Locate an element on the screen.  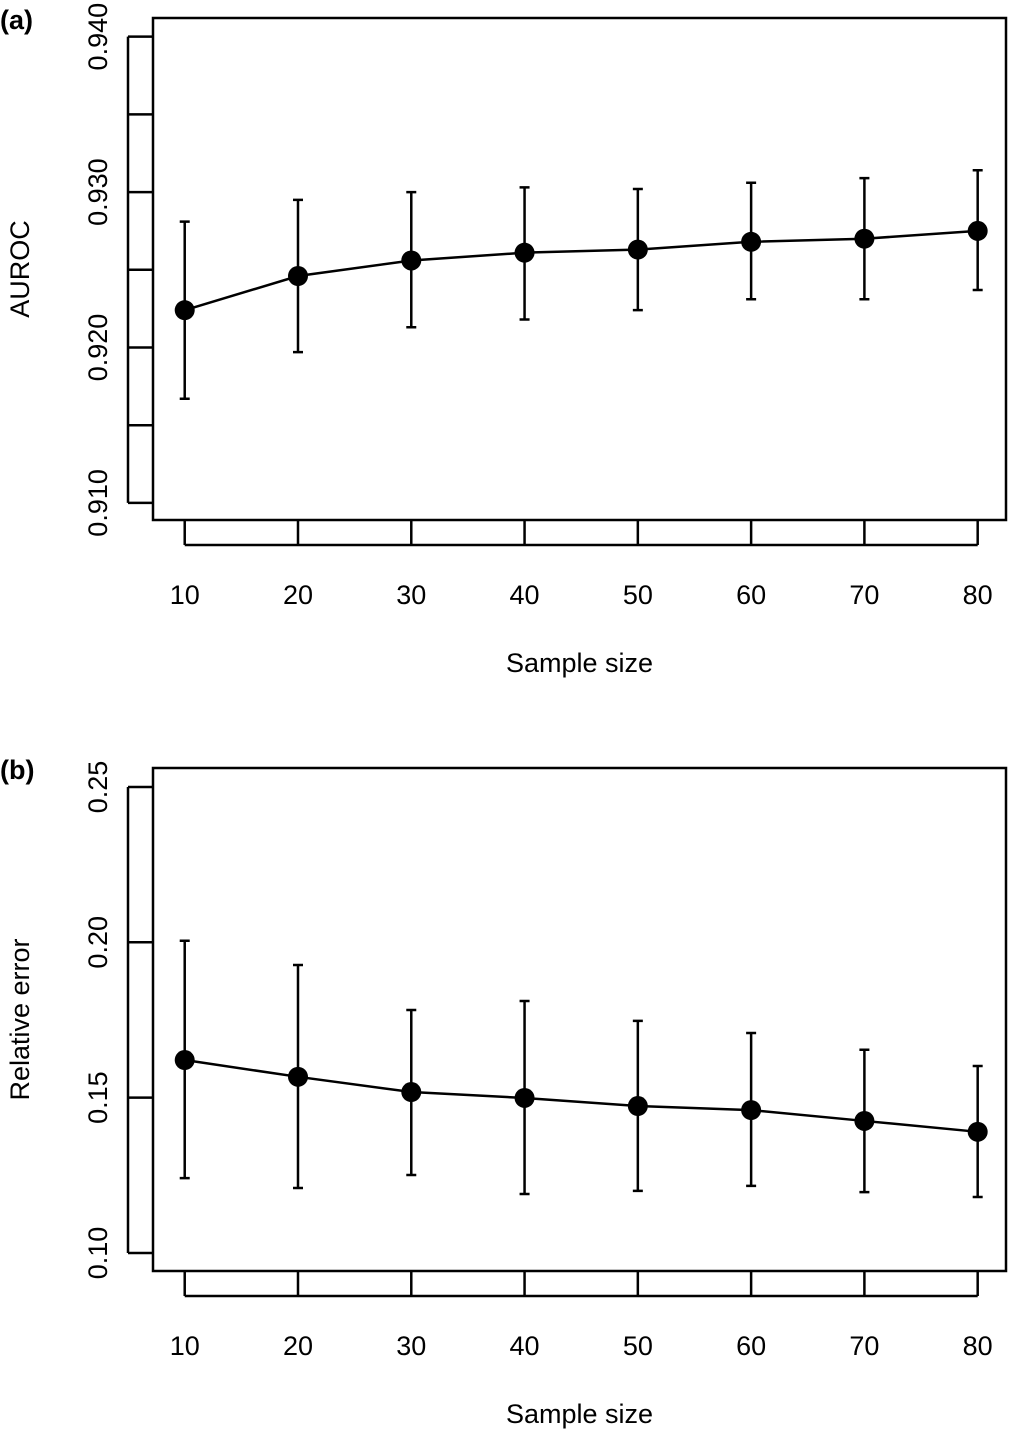
y-tick-label: 0.940 is located at coordinates (98, 37).